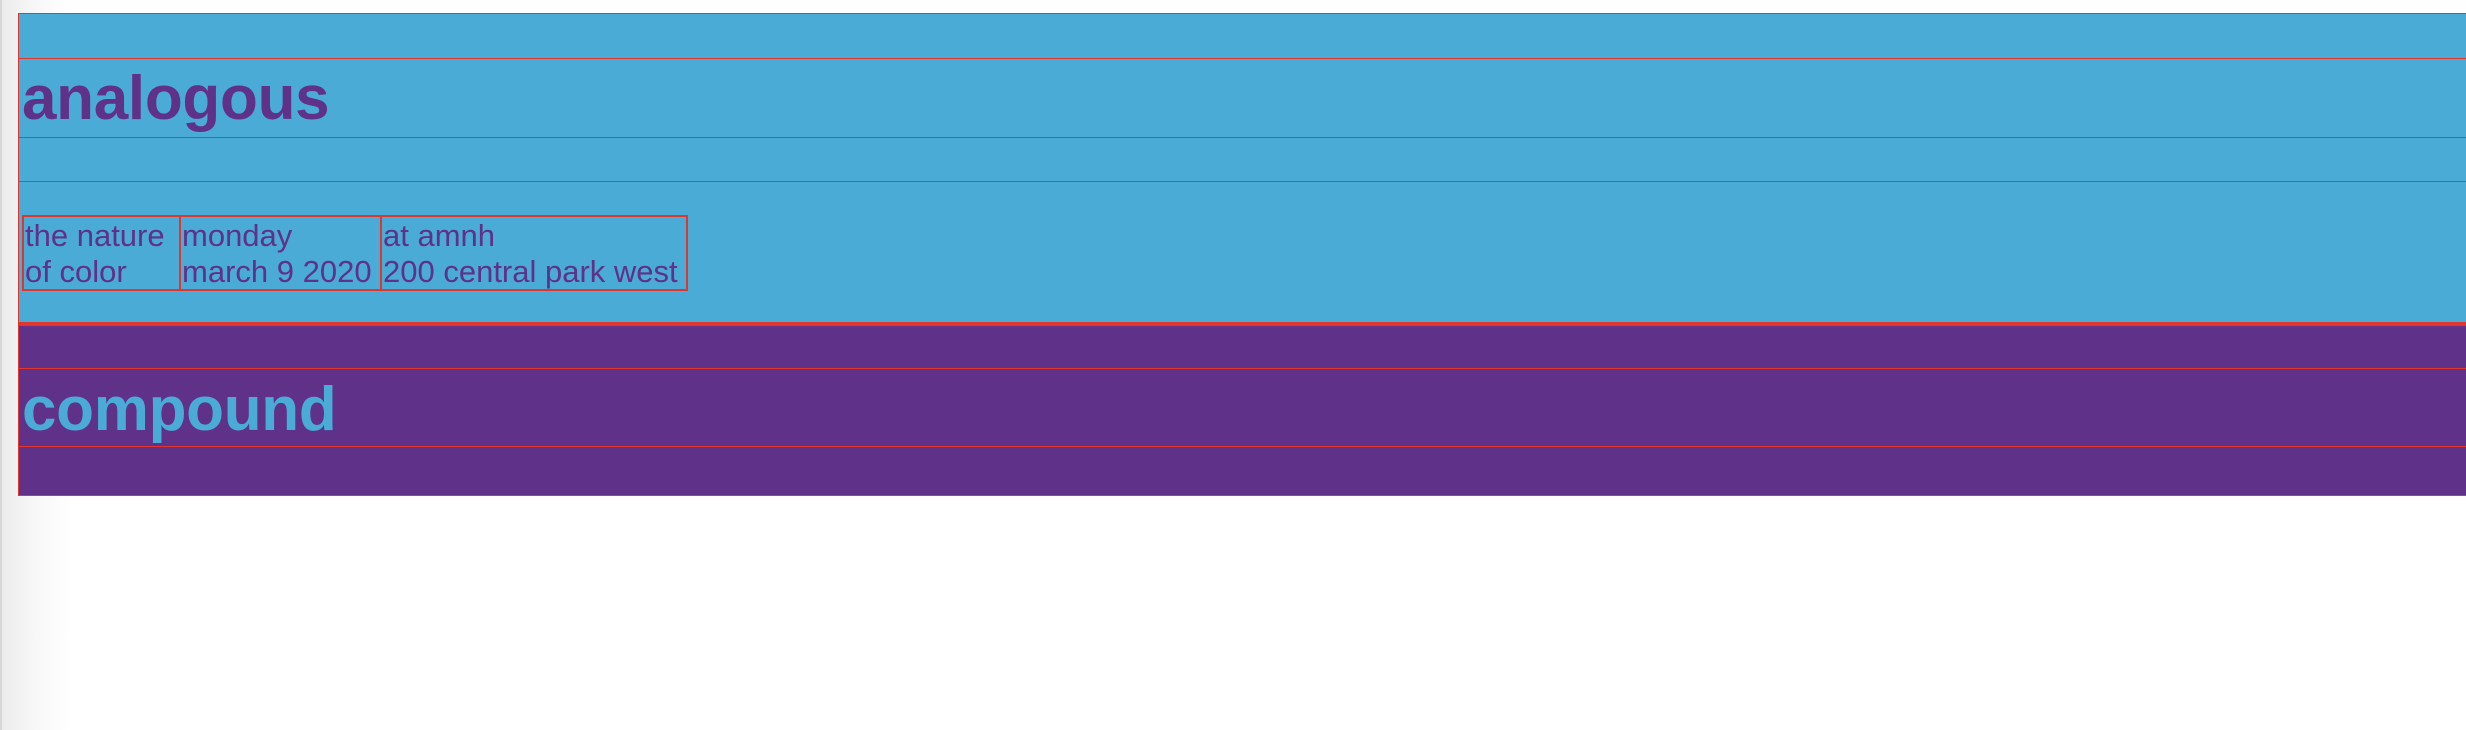 The width and height of the screenshot is (2466, 730). What do you see at coordinates (439, 235) in the screenshot?
I see `event-venue: at amnh` at bounding box center [439, 235].